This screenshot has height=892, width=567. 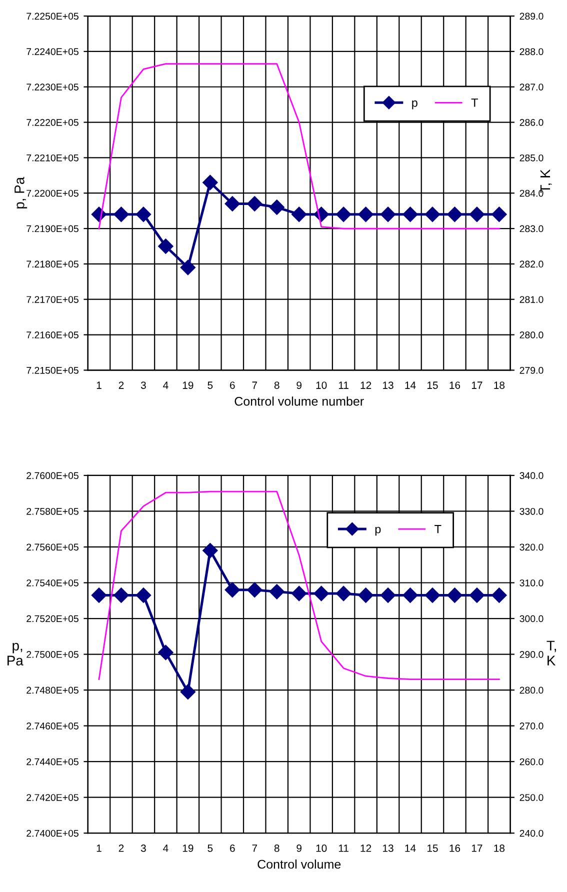 What do you see at coordinates (52, 762) in the screenshot?
I see `y-tick-label: 2.7440E+05` at bounding box center [52, 762].